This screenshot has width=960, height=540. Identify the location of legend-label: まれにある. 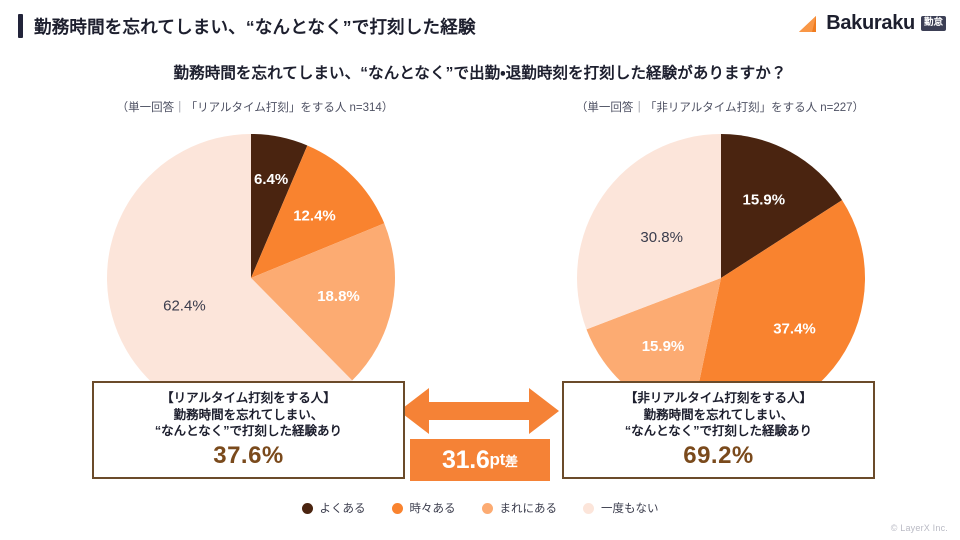
(528, 509).